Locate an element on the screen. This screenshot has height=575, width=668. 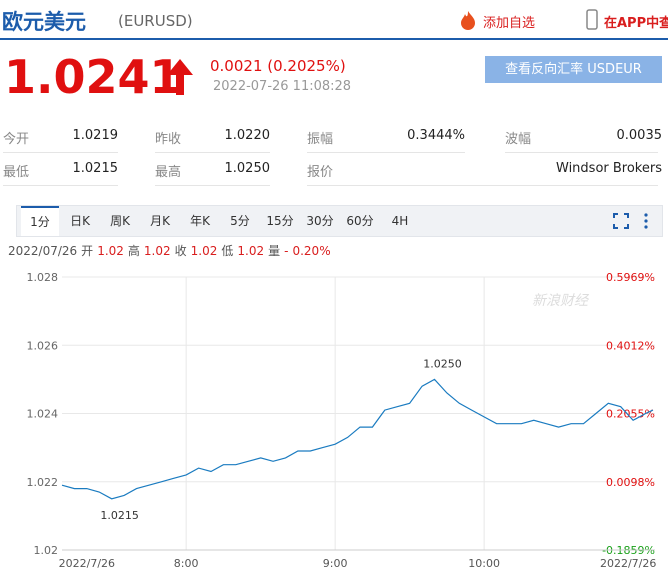
info-label: 收 is located at coordinates (180, 251).